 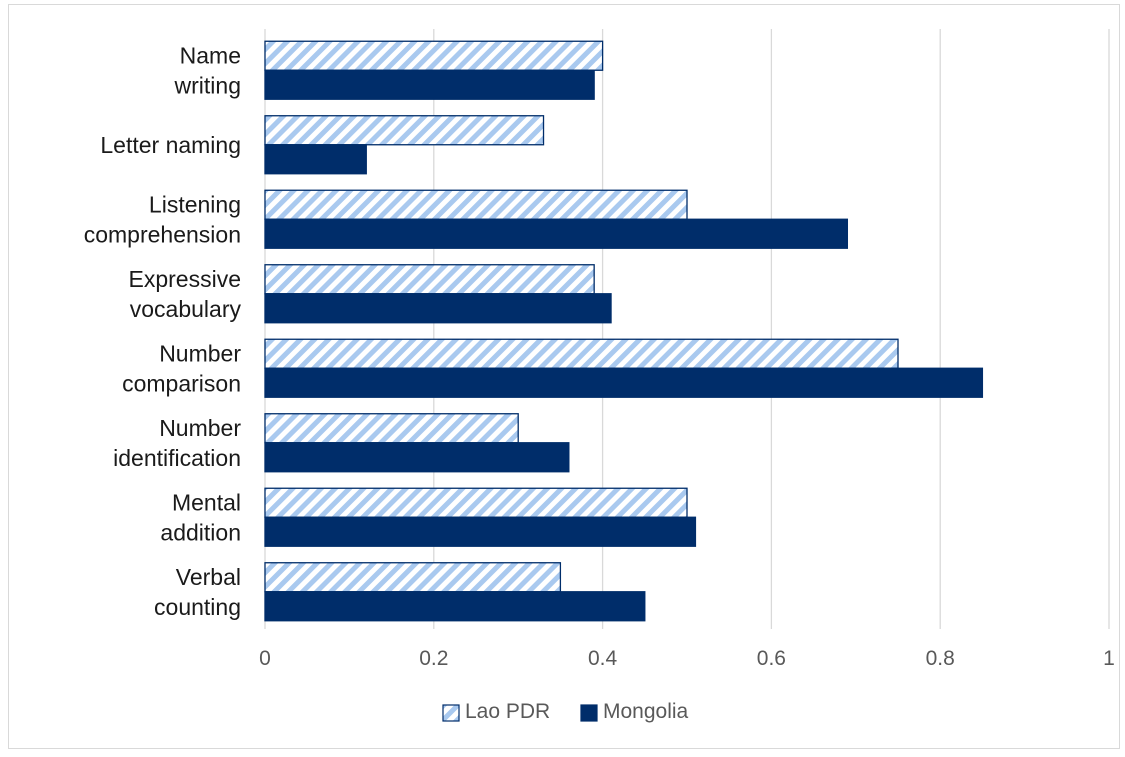 What do you see at coordinates (565, 711) in the screenshot?
I see `legend: Lao PDR Mongolia` at bounding box center [565, 711].